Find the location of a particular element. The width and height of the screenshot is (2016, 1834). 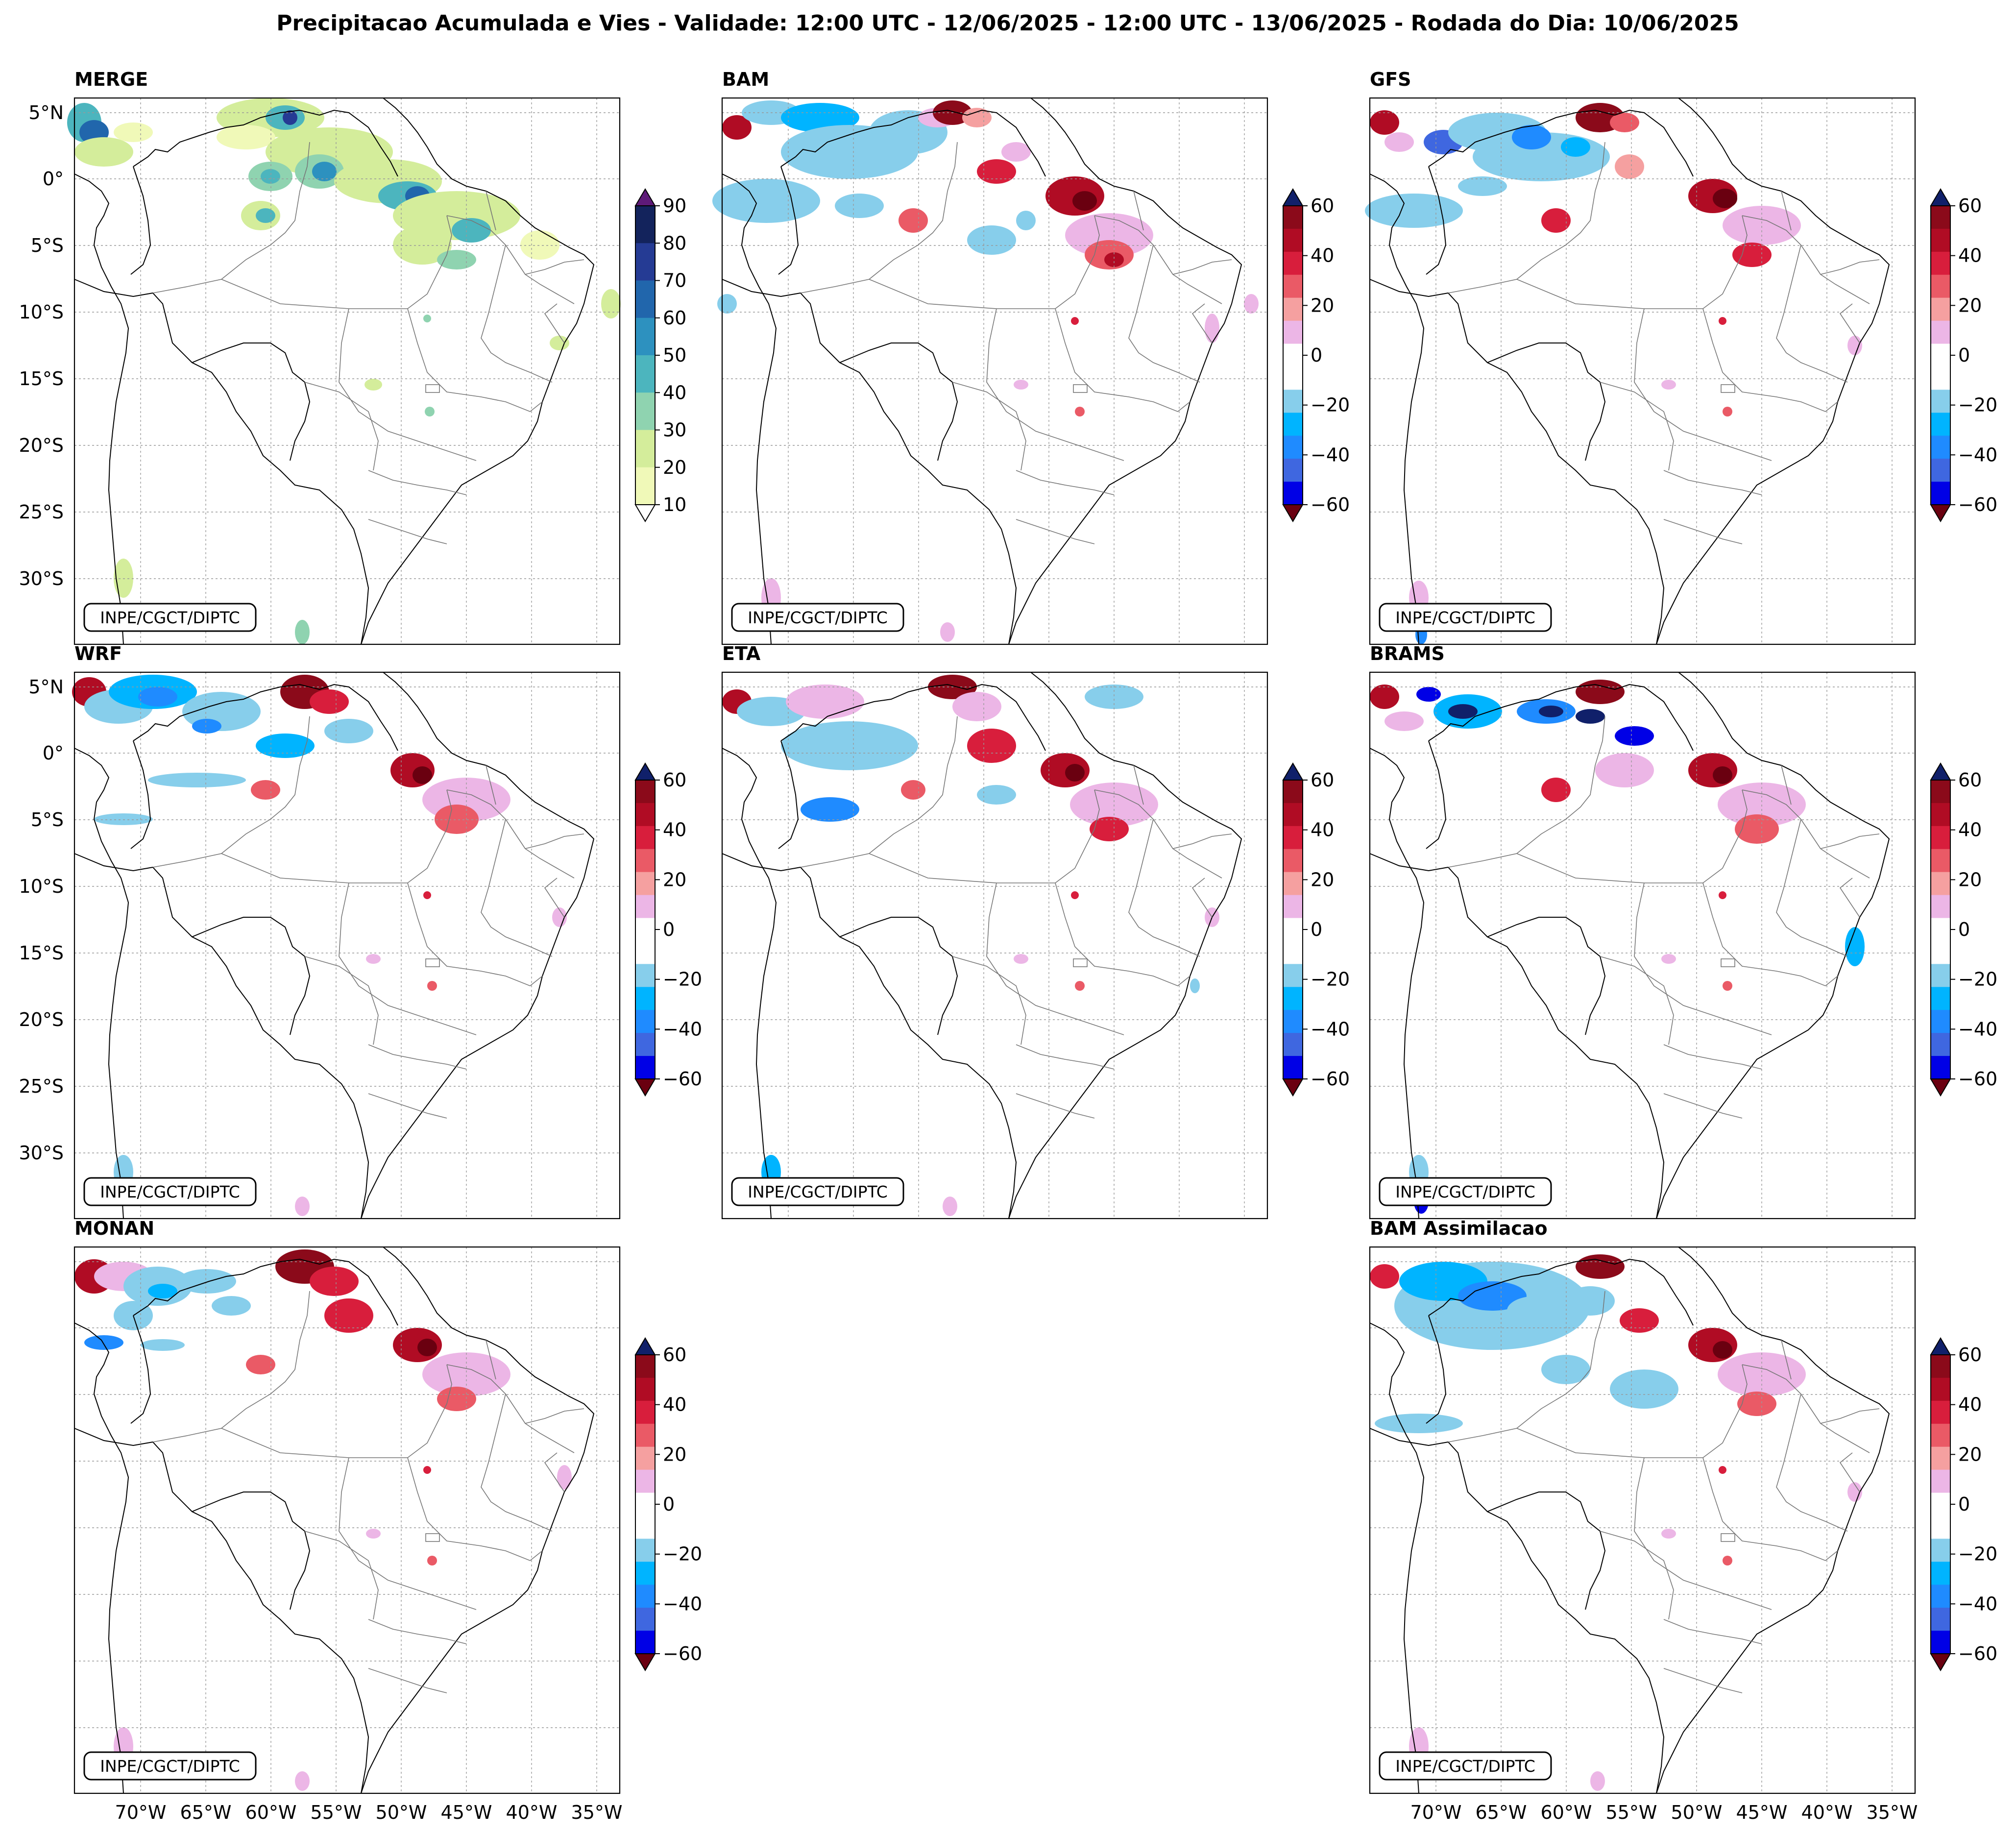

panel-title-gfs: GFS is located at coordinates (1390, 80).